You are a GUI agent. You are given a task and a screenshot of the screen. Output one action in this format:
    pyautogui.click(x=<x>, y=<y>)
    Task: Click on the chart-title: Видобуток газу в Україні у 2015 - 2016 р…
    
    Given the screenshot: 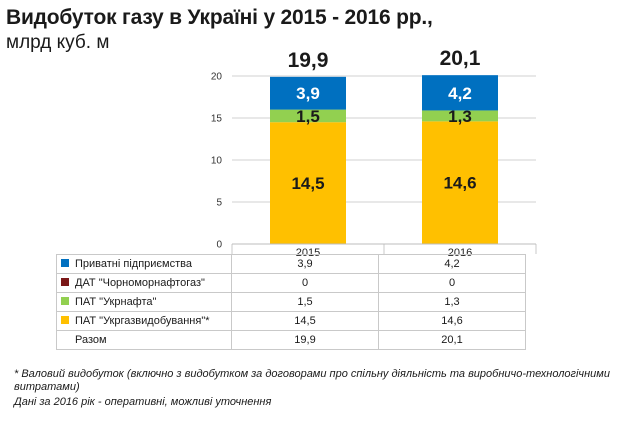 What is the action you would take?
    pyautogui.click(x=219, y=17)
    